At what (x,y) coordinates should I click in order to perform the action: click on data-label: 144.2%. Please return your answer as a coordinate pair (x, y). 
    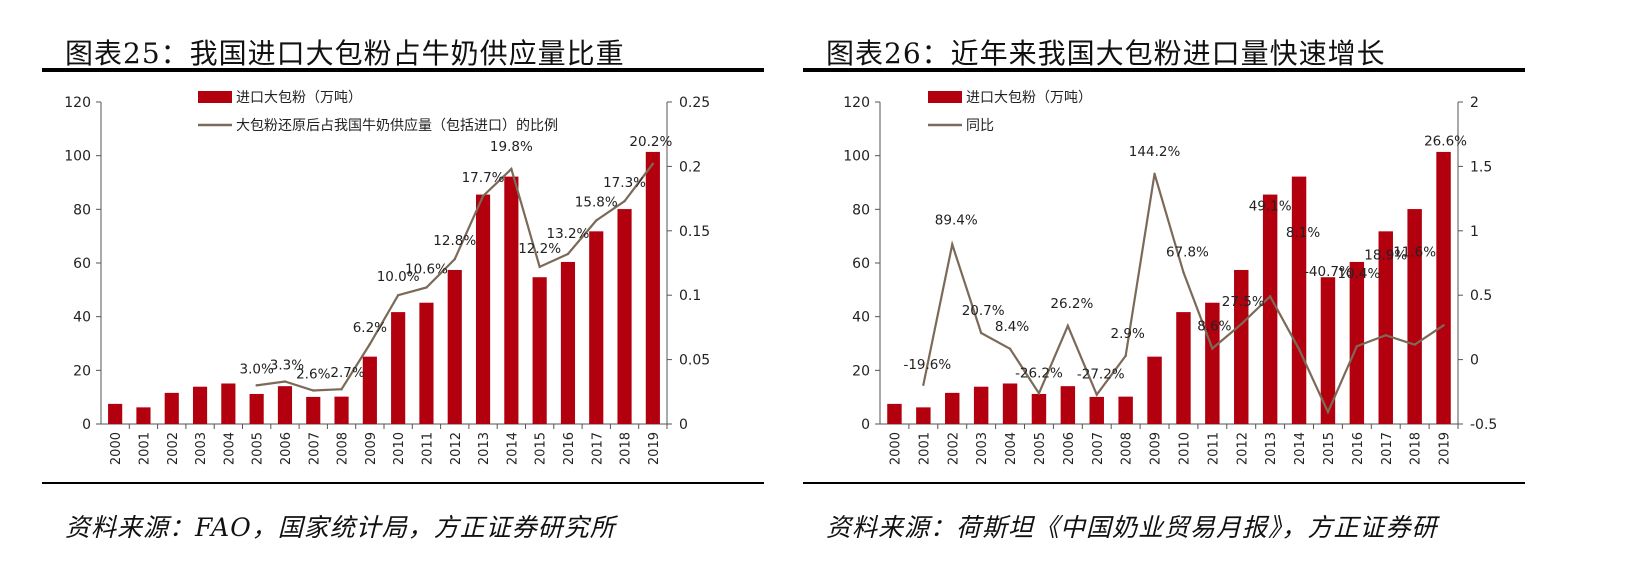
    Looking at the image, I should click on (1155, 152).